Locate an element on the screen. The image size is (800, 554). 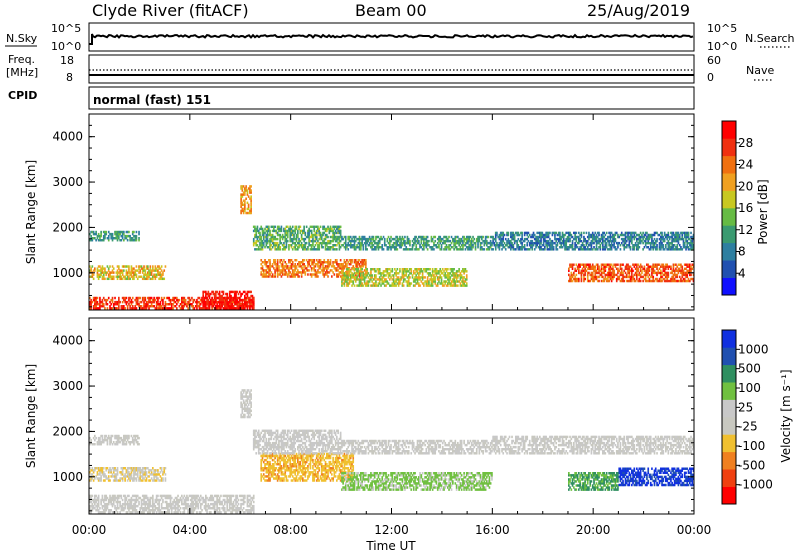
nave-tick-top: 60 is located at coordinates (714, 60).